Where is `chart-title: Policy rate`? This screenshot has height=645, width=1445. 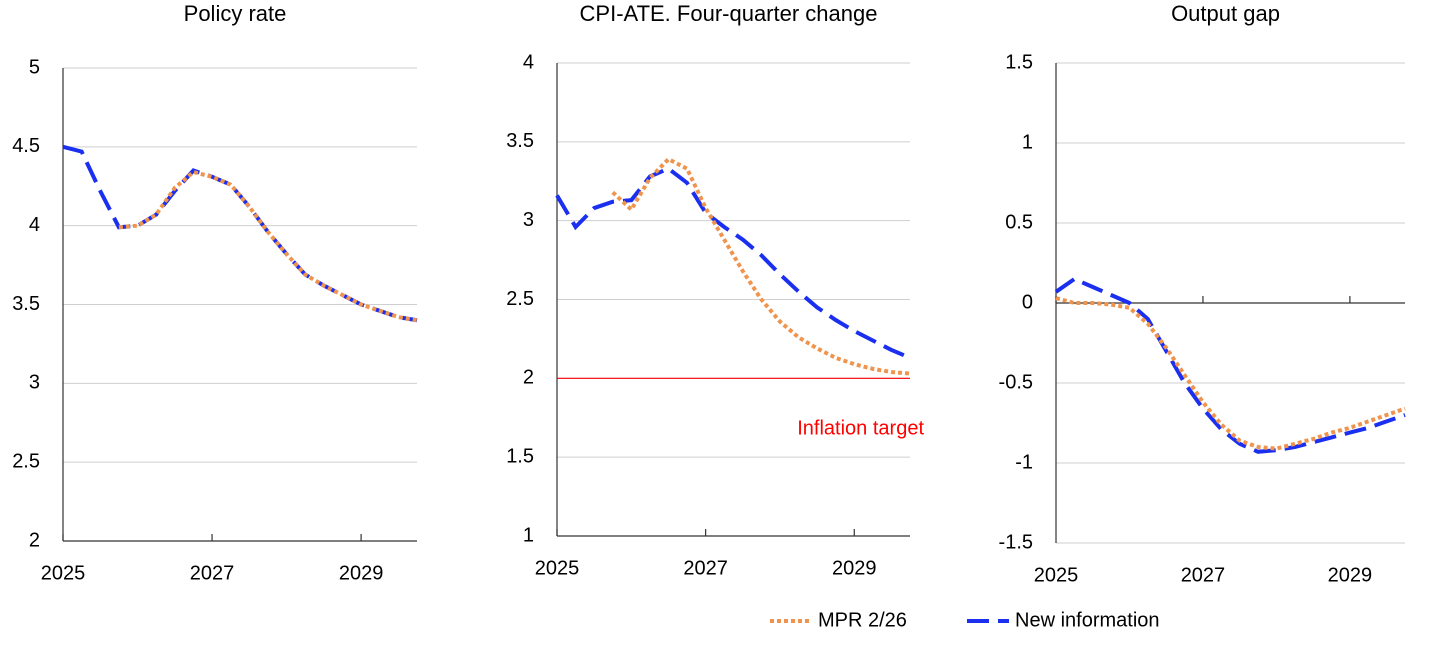
chart-title: Policy rate is located at coordinates (235, 13).